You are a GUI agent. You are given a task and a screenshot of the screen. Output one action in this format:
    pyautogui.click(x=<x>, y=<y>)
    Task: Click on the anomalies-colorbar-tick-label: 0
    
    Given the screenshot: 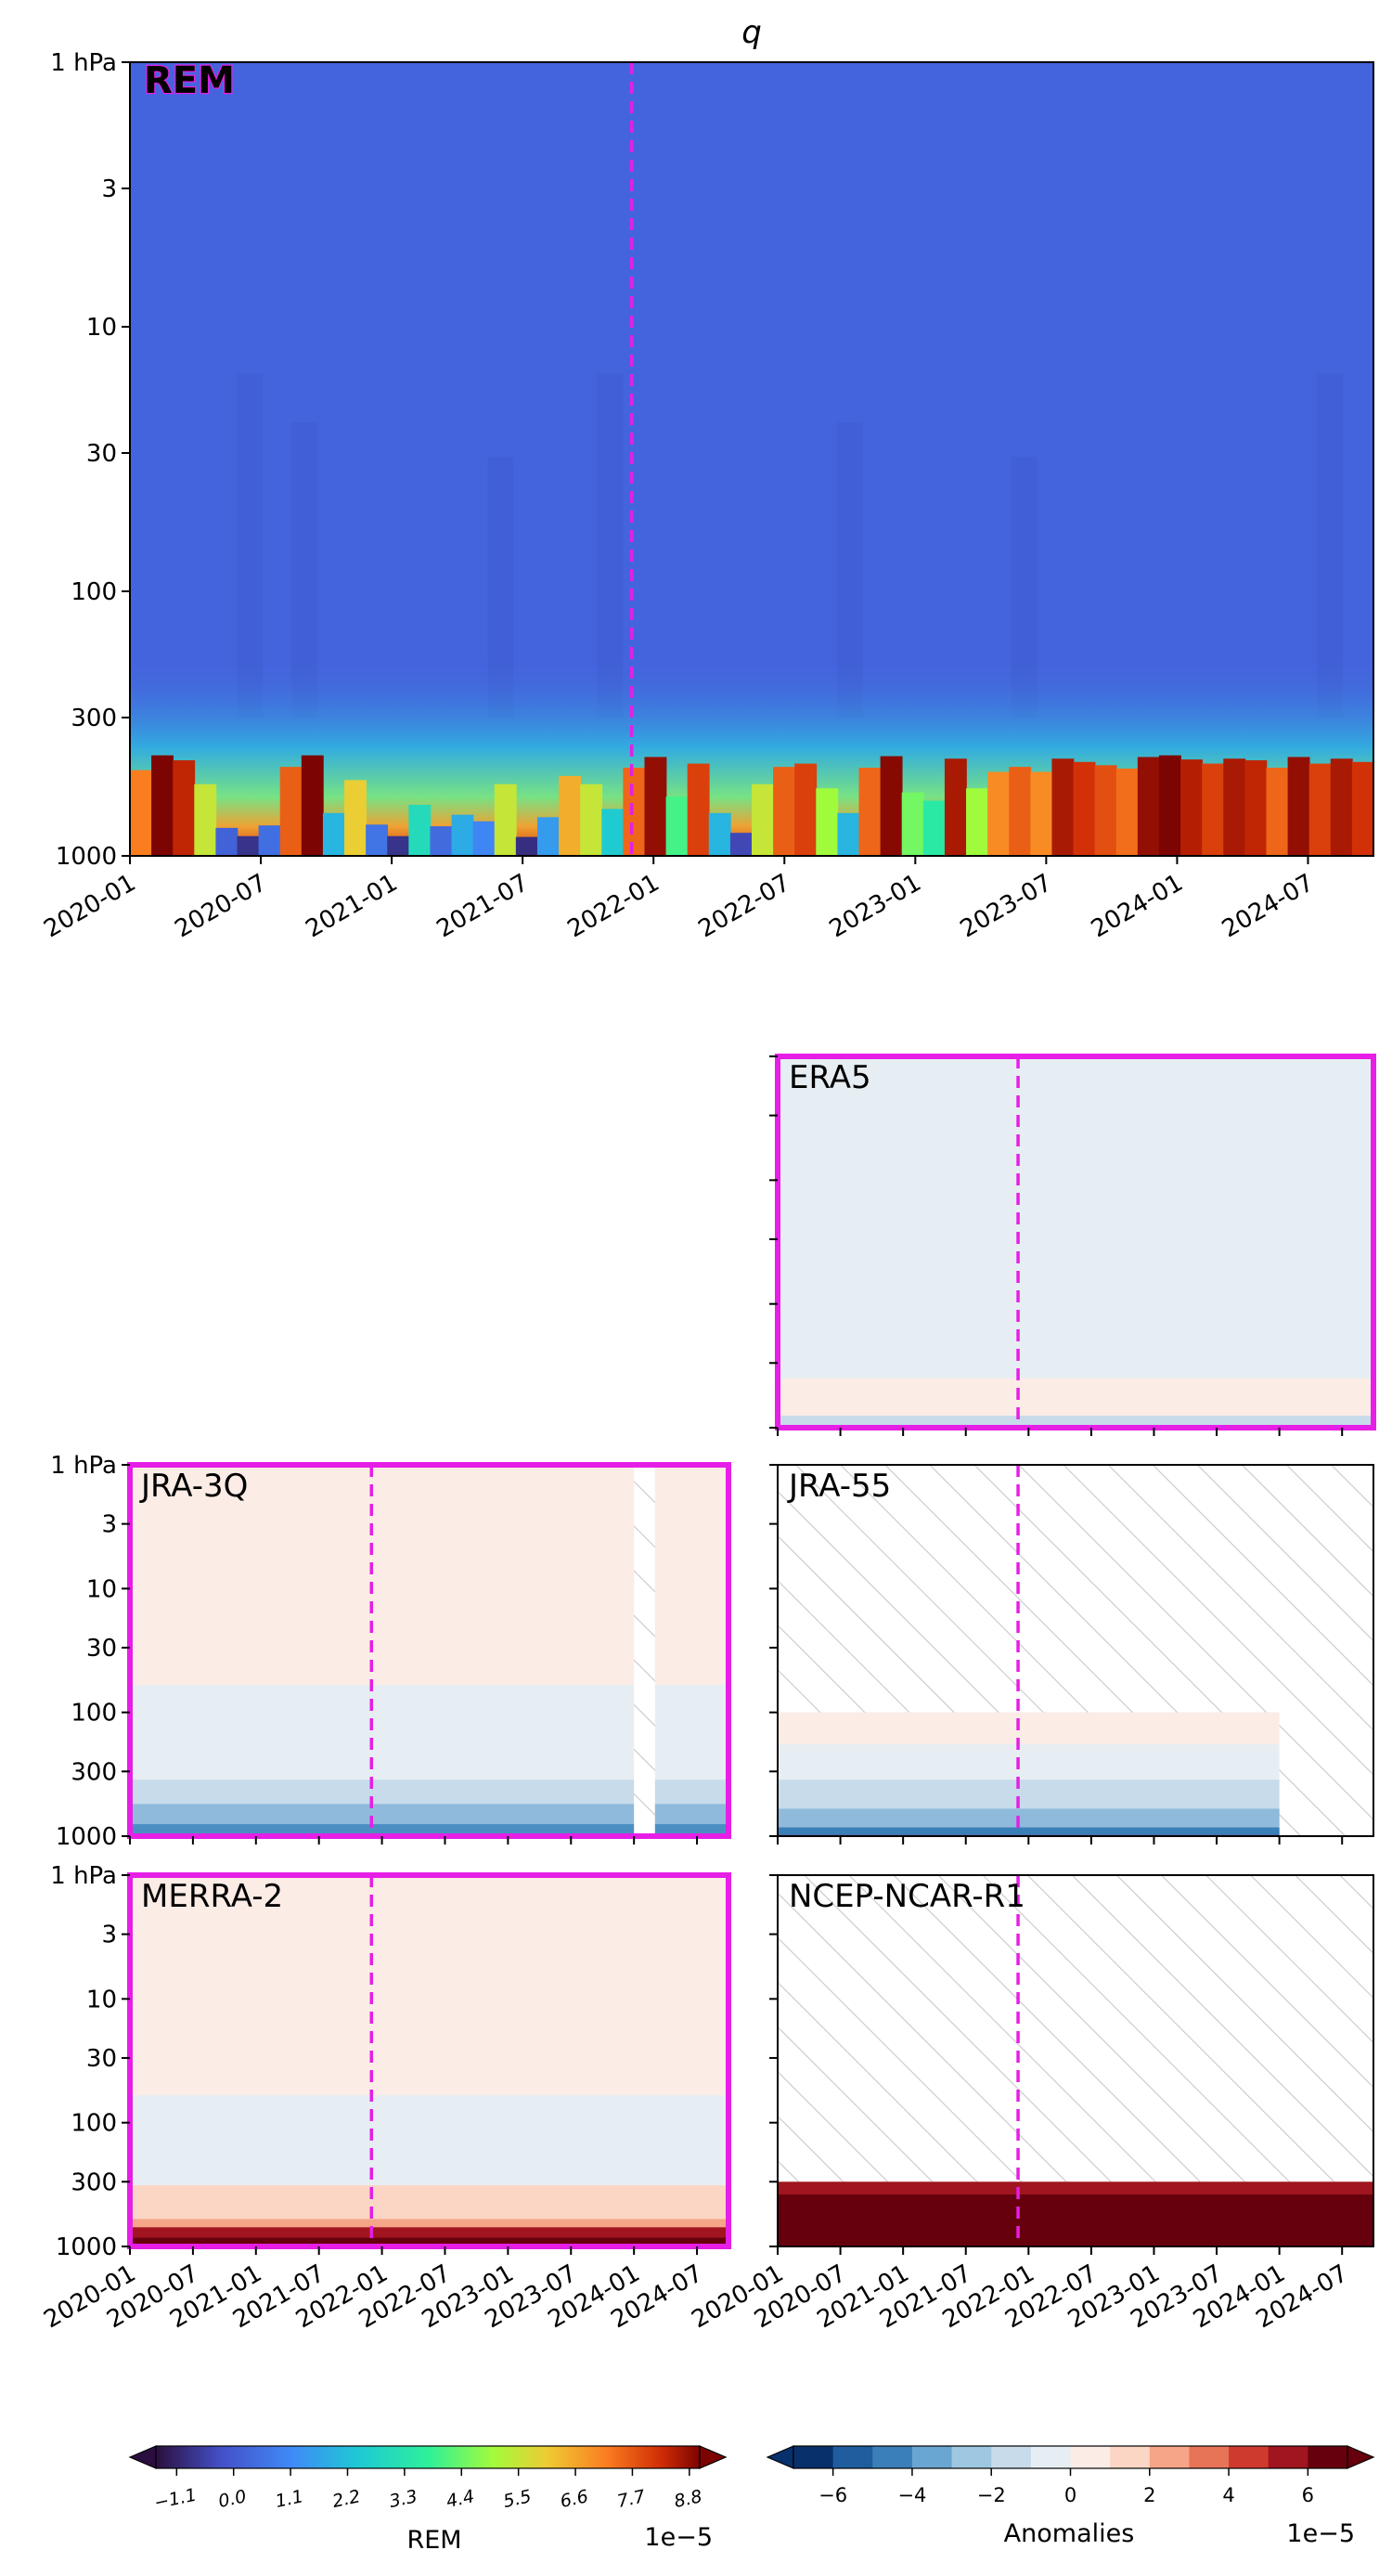 What is the action you would take?
    pyautogui.click(x=1070, y=2495)
    